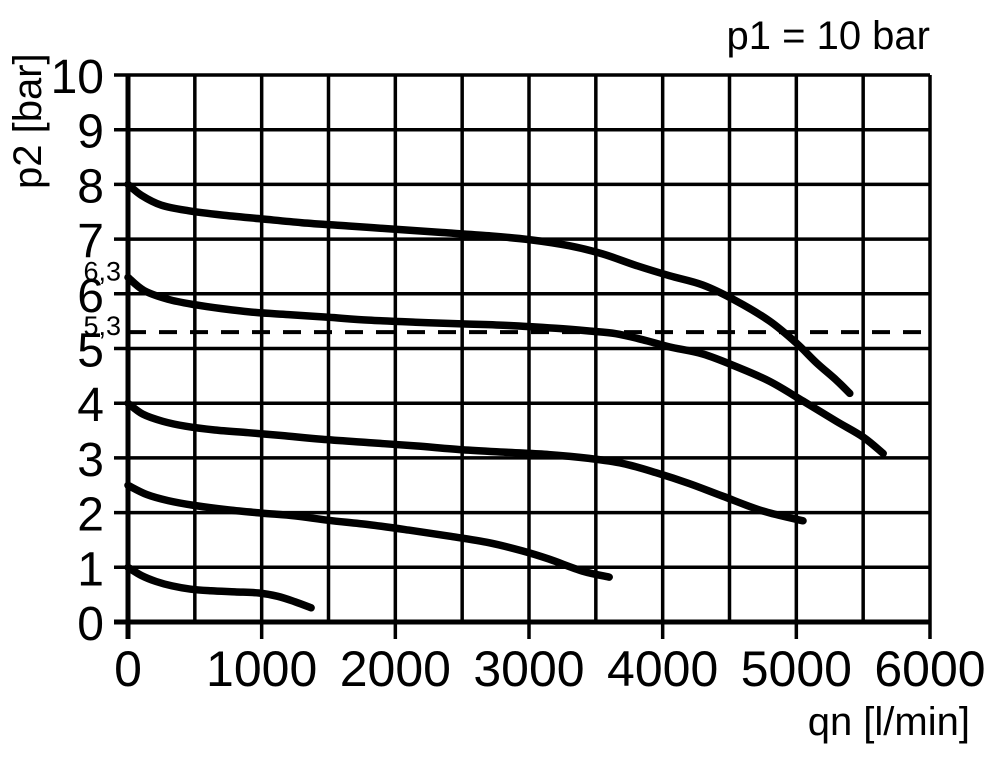 This screenshot has height=764, width=1000. What do you see at coordinates (261, 669) in the screenshot?
I see `x-tick-label: 1000` at bounding box center [261, 669].